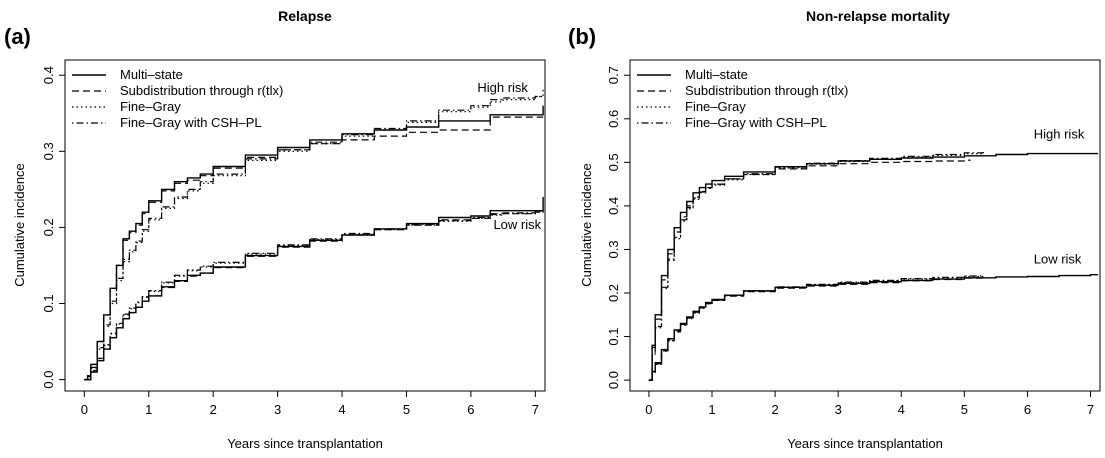 Image resolution: width=1105 pixels, height=458 pixels. I want to click on panel-b-x-axis-label: Years since transplantation, so click(865, 443).